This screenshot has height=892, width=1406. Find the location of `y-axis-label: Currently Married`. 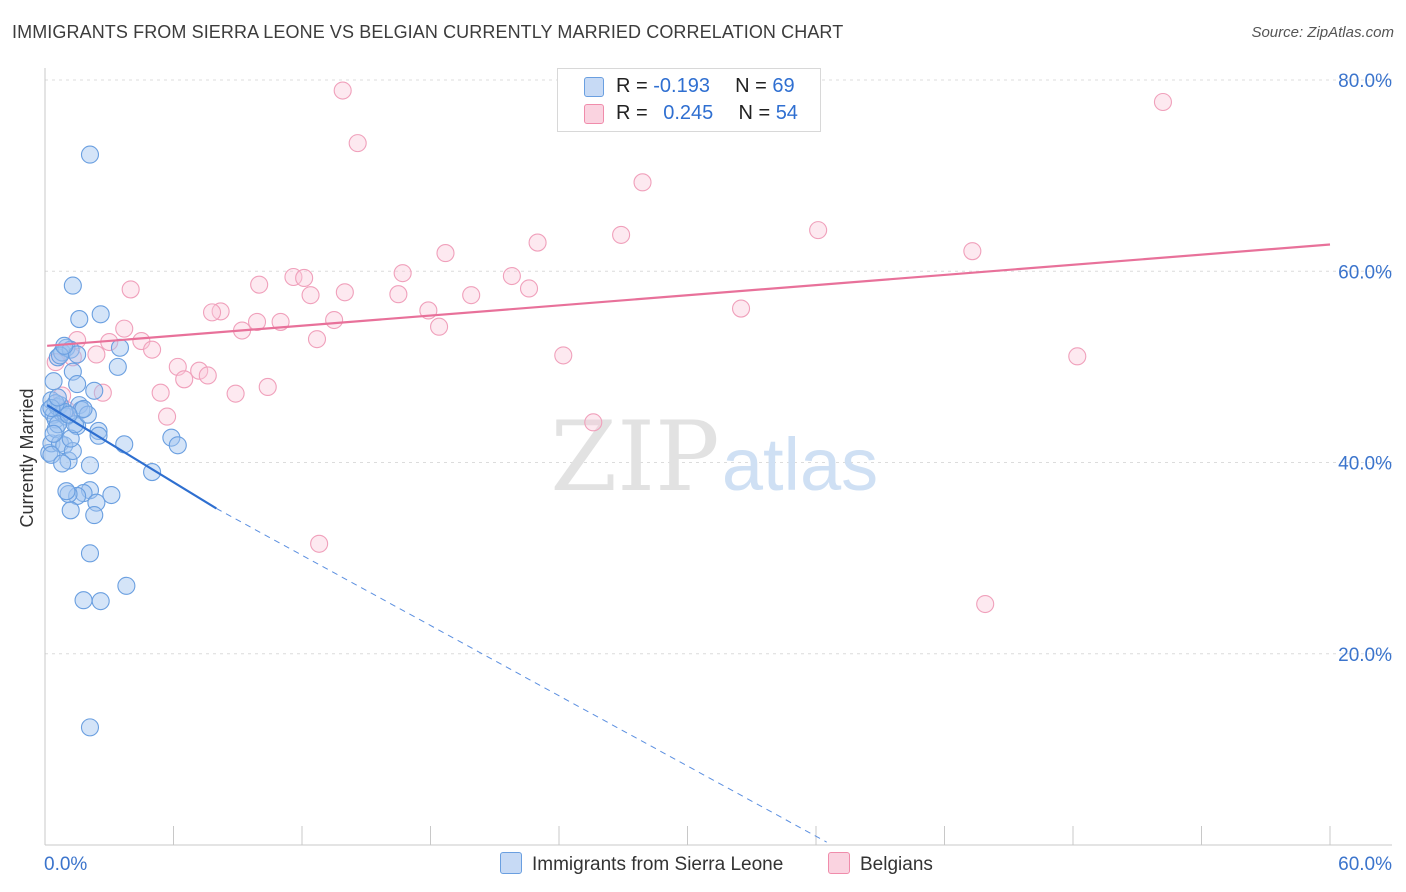

y-axis-label: Currently Married is located at coordinates (27, 457).